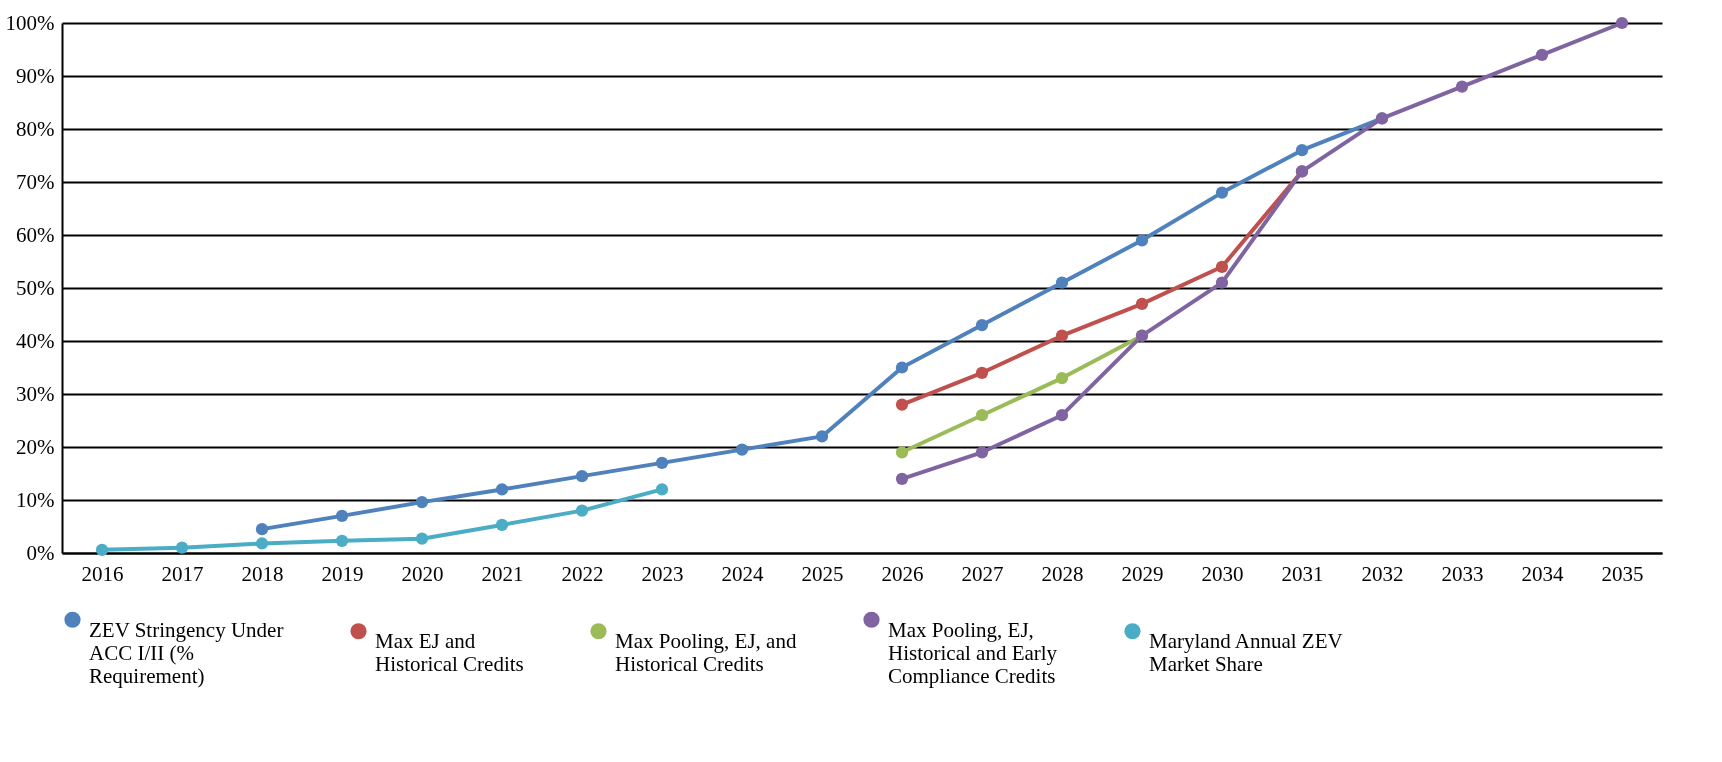 This screenshot has height=762, width=1722. I want to click on y-tick-label: 50%, so click(35, 287).